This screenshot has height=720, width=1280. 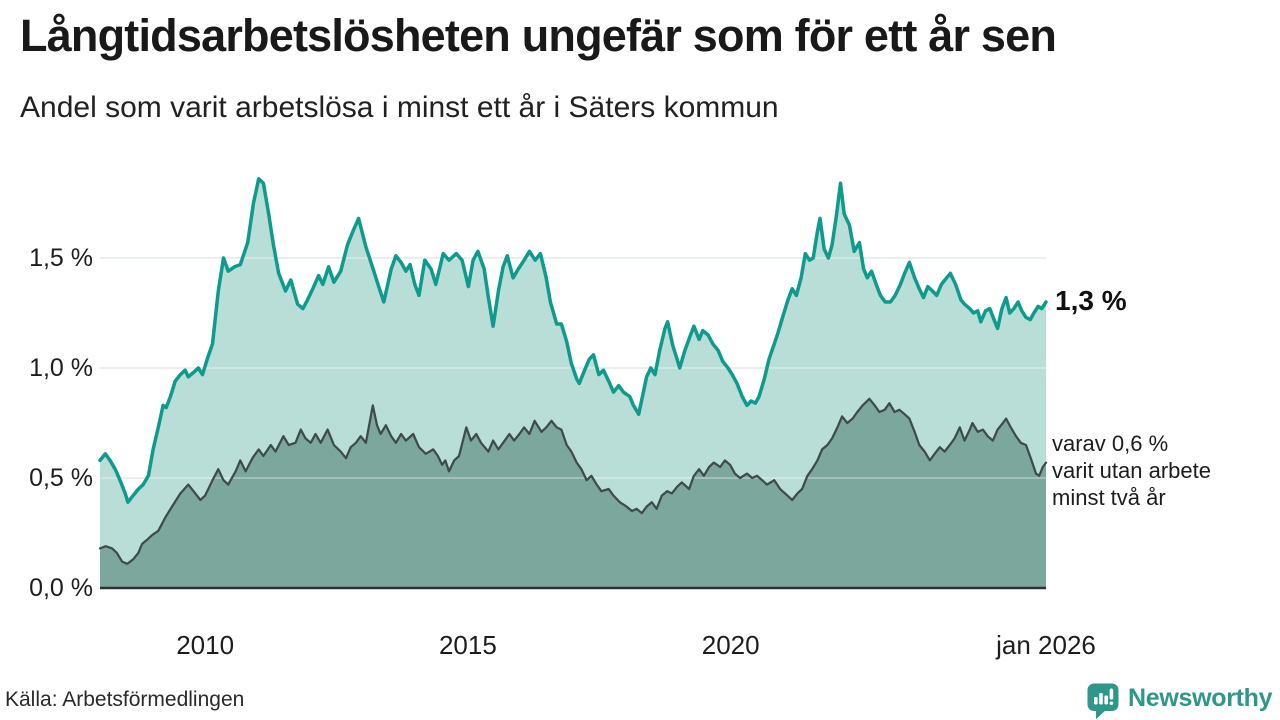 What do you see at coordinates (61, 368) in the screenshot?
I see `y-tick-label: 1,0 %` at bounding box center [61, 368].